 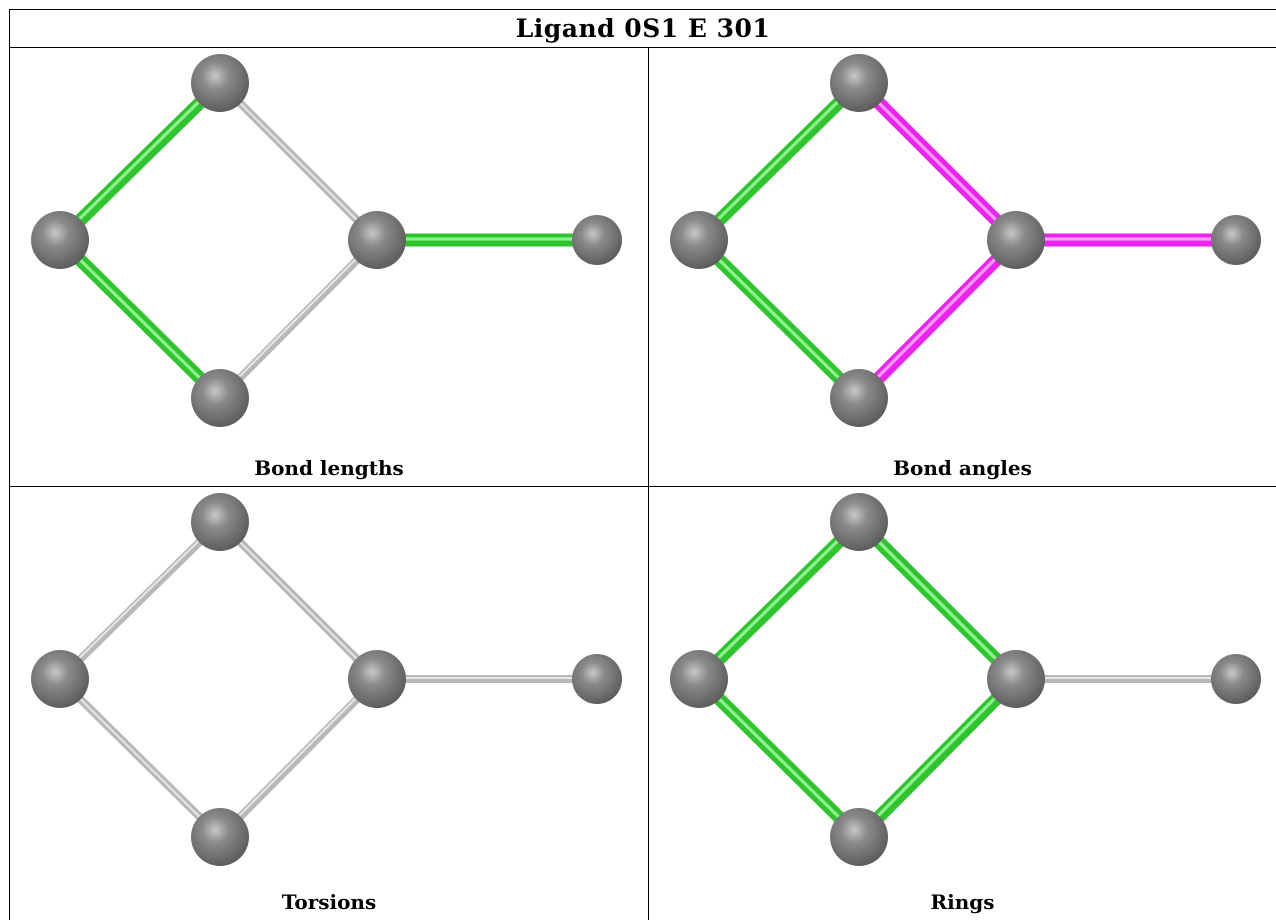 I want to click on panel-caption: Bond angles, so click(x=962, y=468).